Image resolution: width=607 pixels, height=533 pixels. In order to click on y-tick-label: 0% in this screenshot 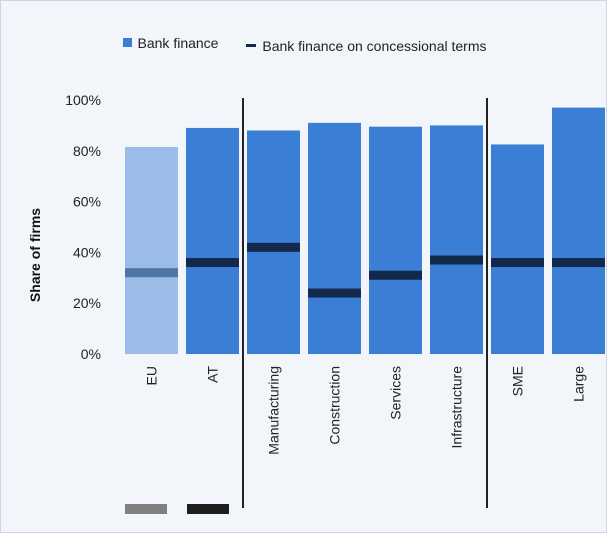, I will do `click(91, 354)`.